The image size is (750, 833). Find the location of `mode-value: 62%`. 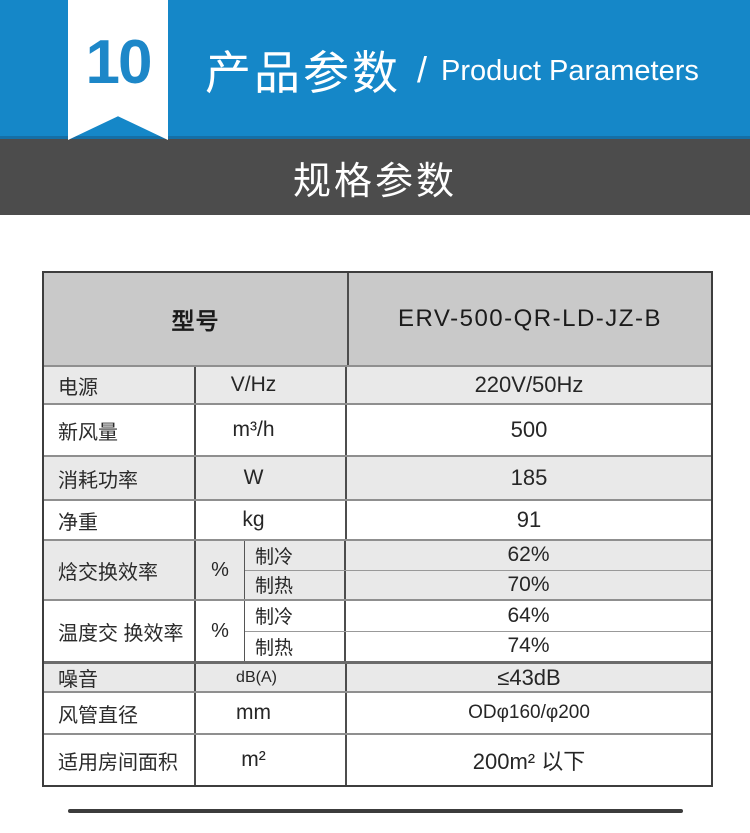

mode-value: 62% is located at coordinates (528, 555).